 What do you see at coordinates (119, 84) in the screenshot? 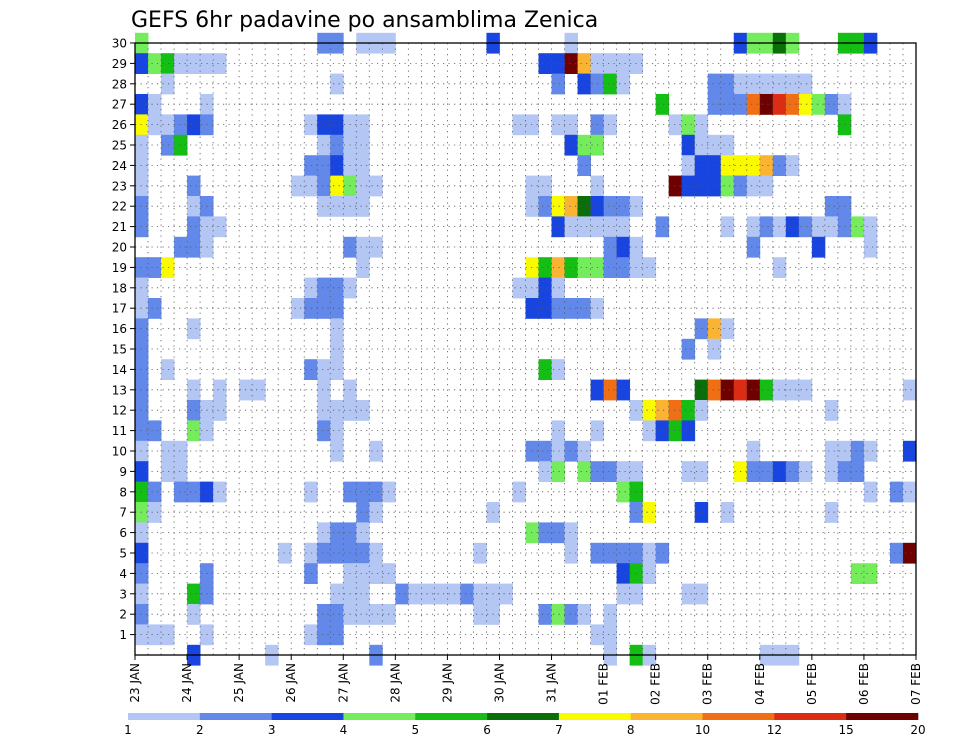
I see `y-tick-label: 28` at bounding box center [119, 84].